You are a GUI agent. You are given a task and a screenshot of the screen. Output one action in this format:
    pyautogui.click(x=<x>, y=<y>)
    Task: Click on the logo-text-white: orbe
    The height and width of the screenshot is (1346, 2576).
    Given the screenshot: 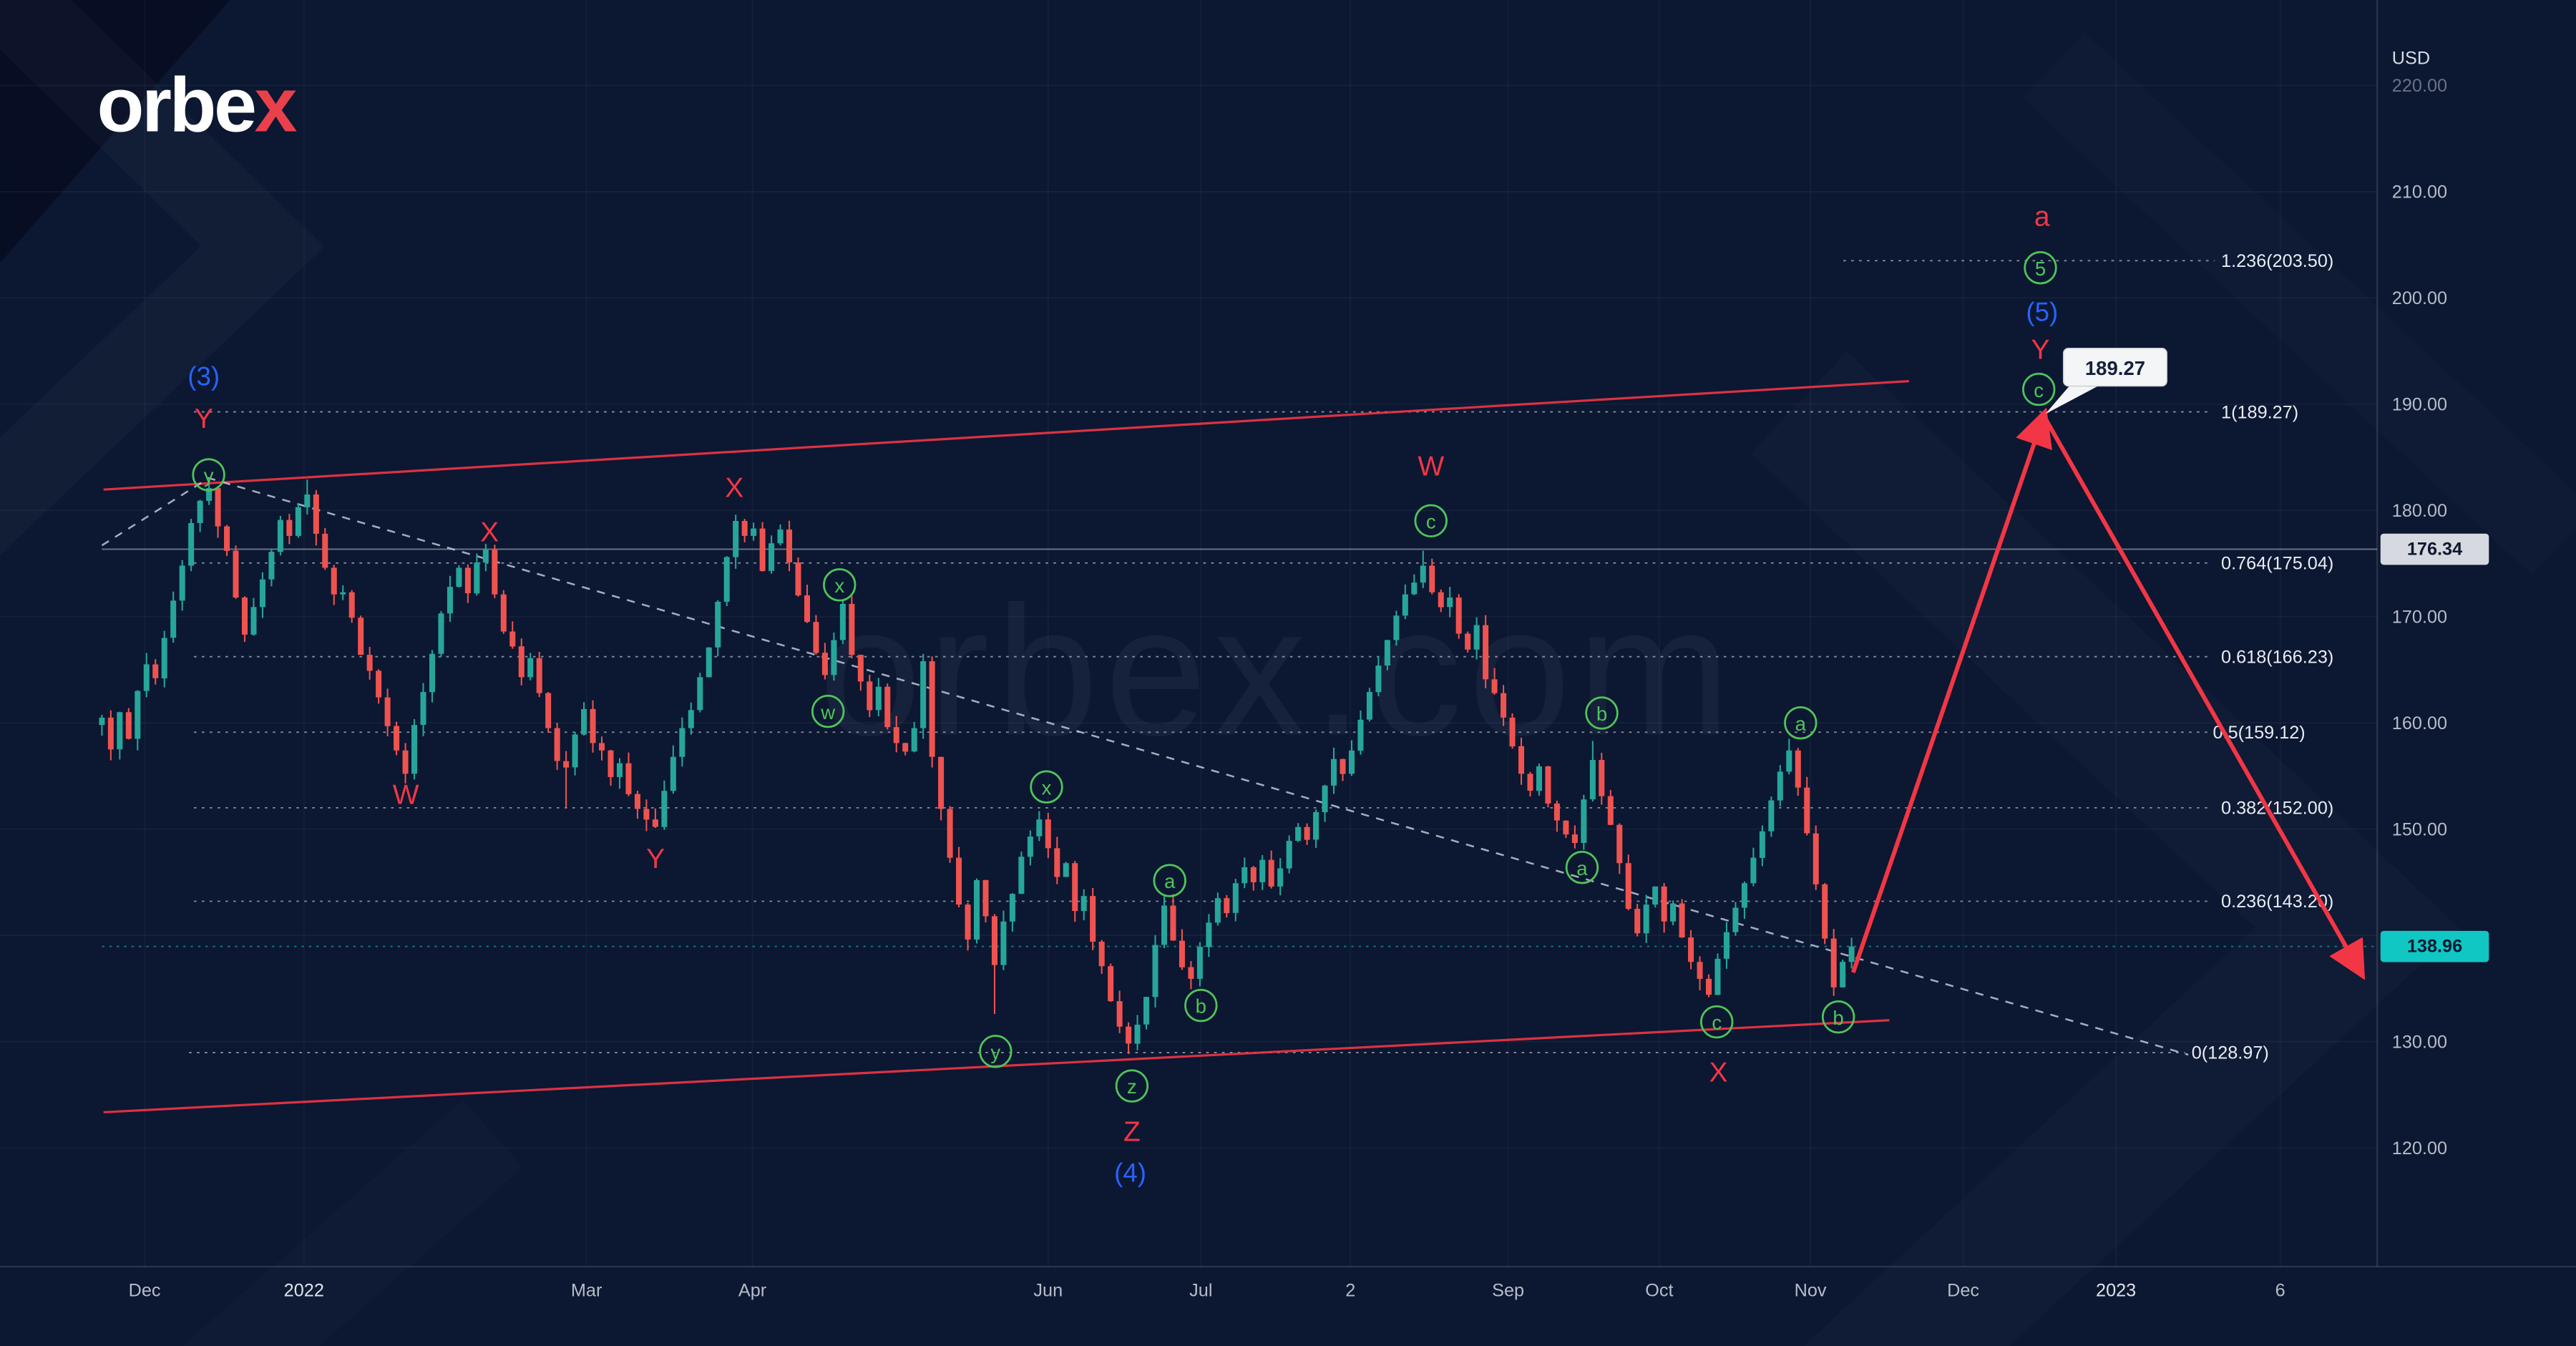 What is the action you would take?
    pyautogui.click(x=175, y=105)
    